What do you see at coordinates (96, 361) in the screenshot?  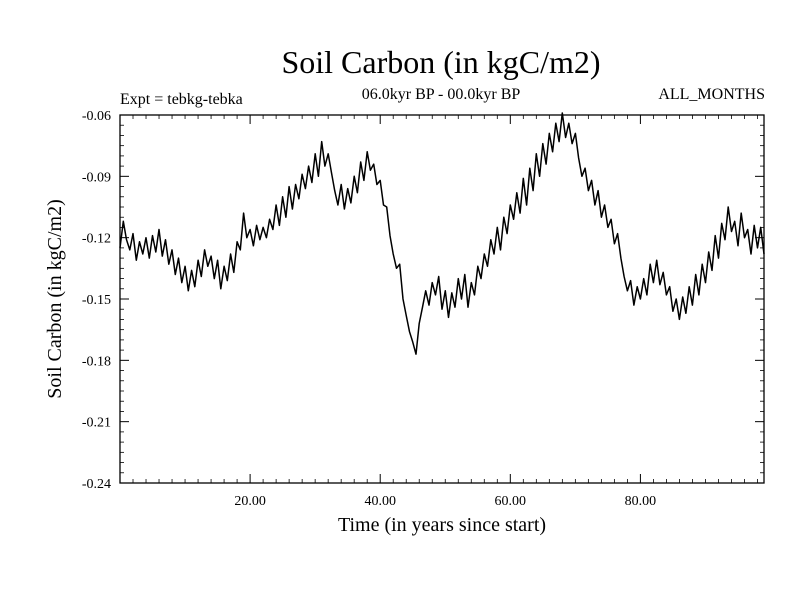 I see `y-tick-label: -0.18` at bounding box center [96, 361].